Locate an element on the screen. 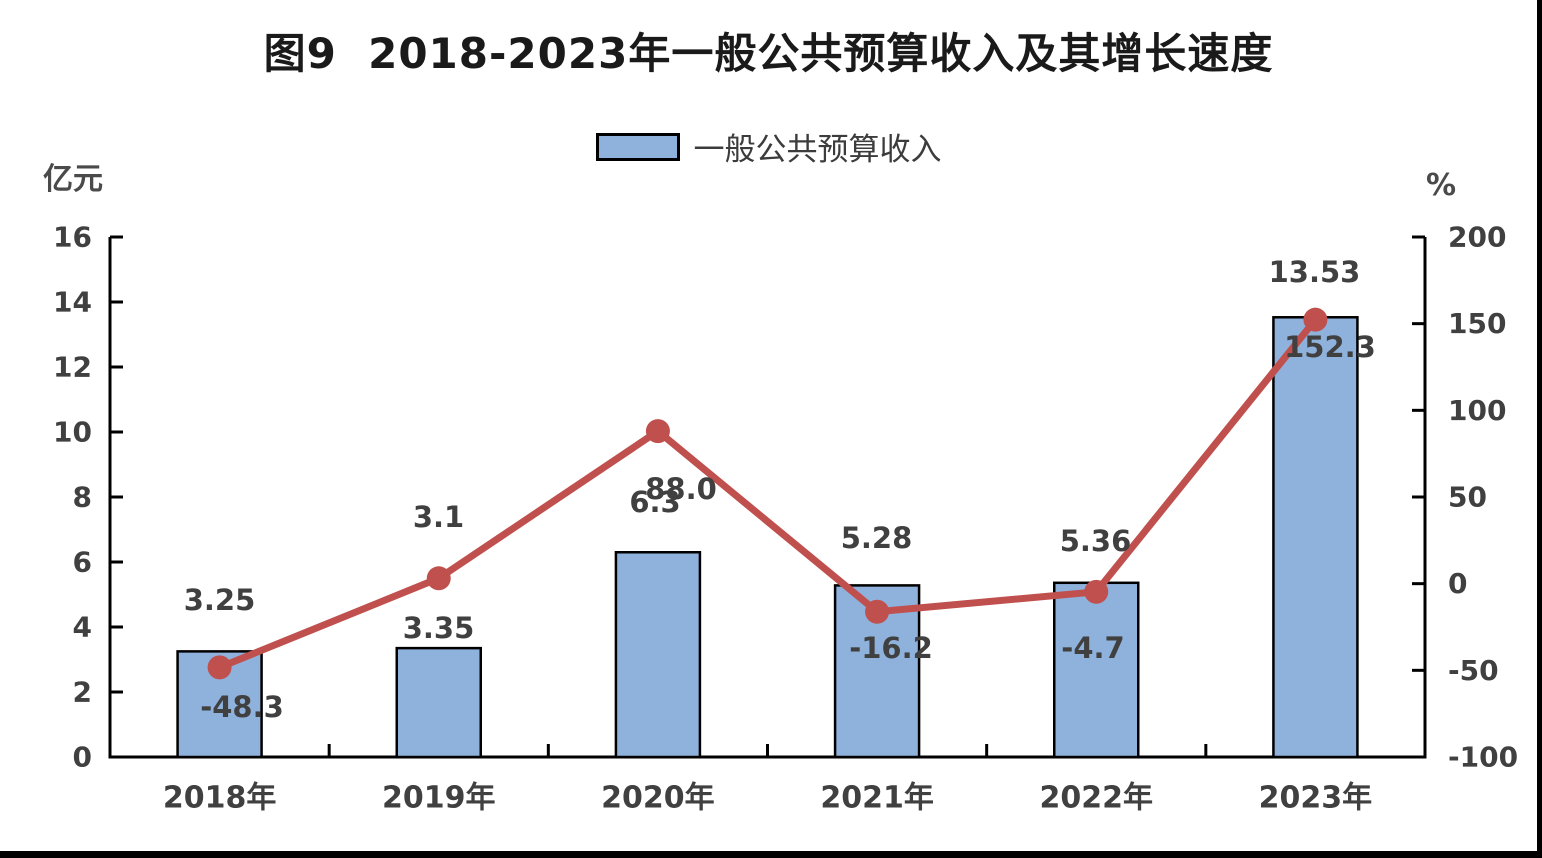 Image resolution: width=1542 pixels, height=858 pixels. left-axis-tick-label: 0 is located at coordinates (82, 757).